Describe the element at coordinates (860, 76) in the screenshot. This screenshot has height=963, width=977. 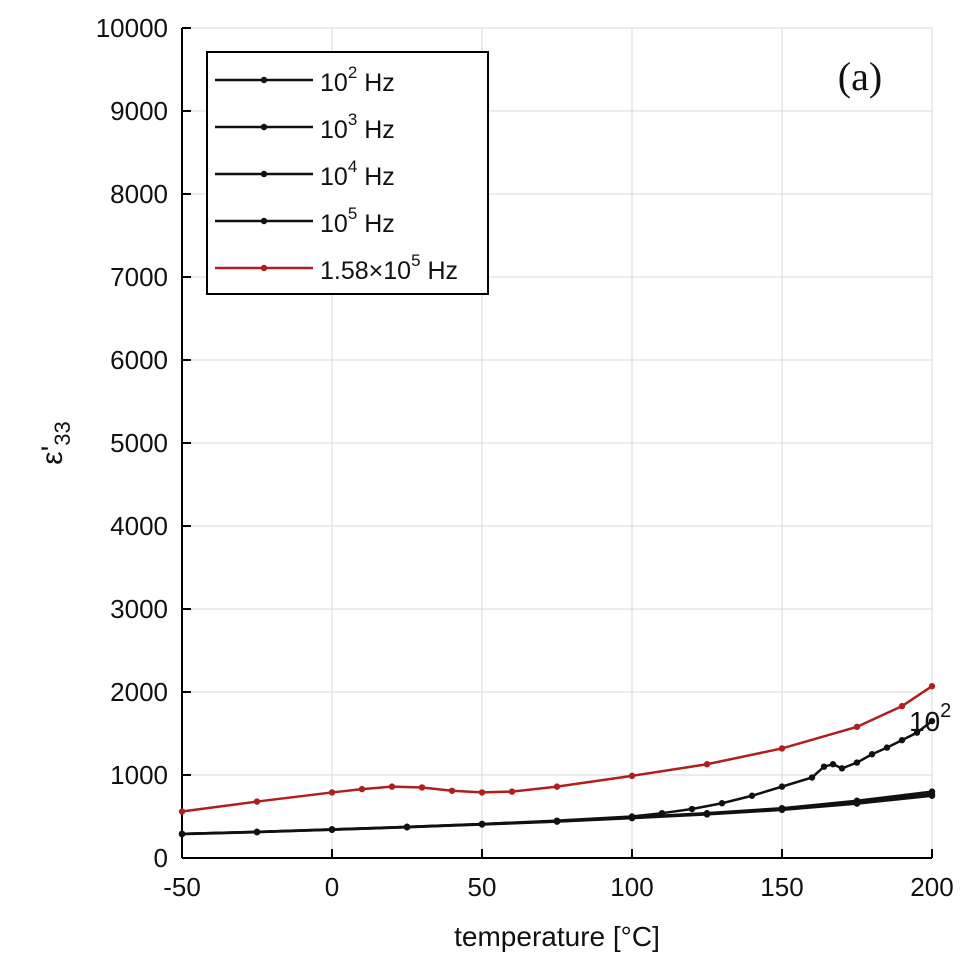
I see `panel-label: (a)` at that location.